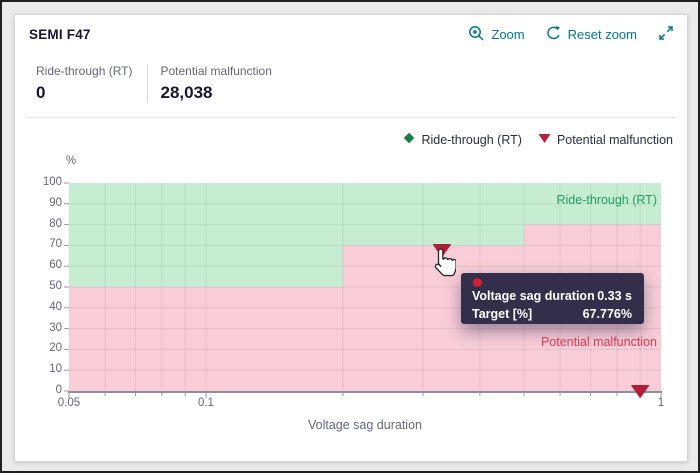 This screenshot has width=700, height=473. Describe the element at coordinates (607, 314) in the screenshot. I see `tooltip-target-value: 67.776%` at that location.